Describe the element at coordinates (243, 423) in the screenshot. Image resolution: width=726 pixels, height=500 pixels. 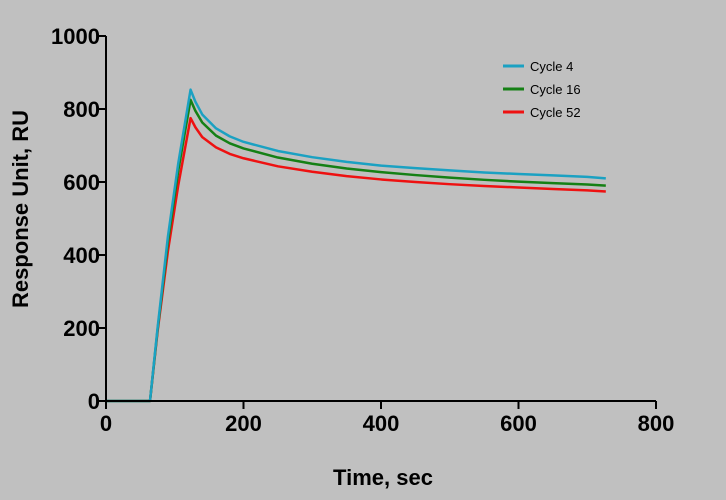
I see `x-tick-label: 200` at that location.